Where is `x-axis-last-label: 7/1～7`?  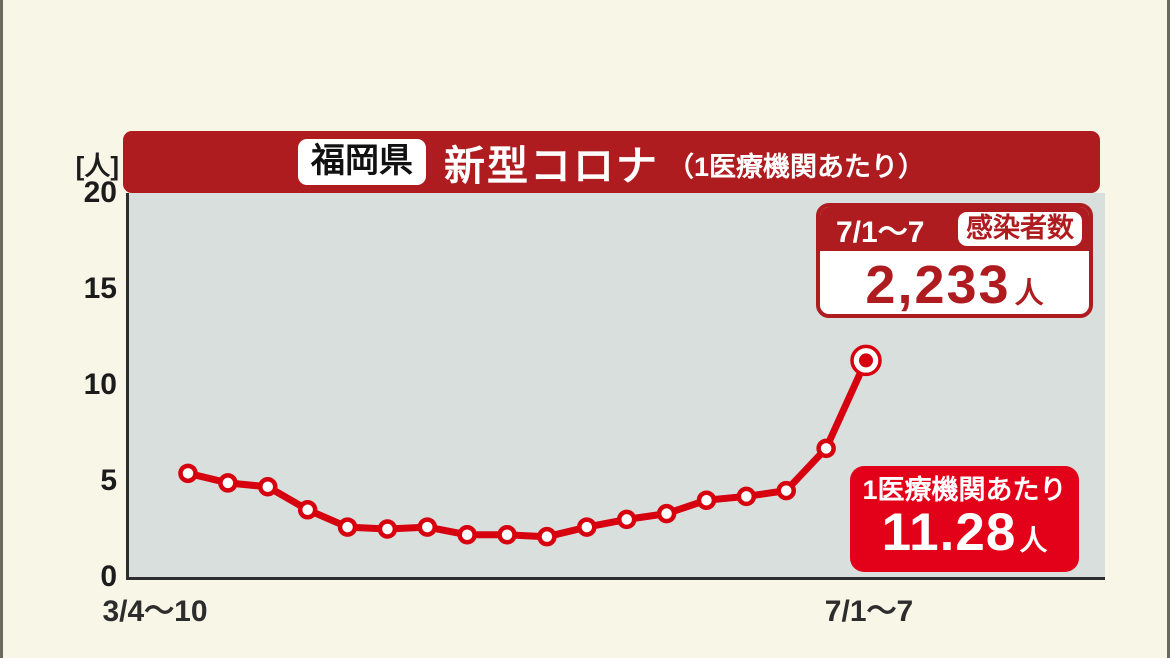 x-axis-last-label: 7/1～7 is located at coordinates (869, 611).